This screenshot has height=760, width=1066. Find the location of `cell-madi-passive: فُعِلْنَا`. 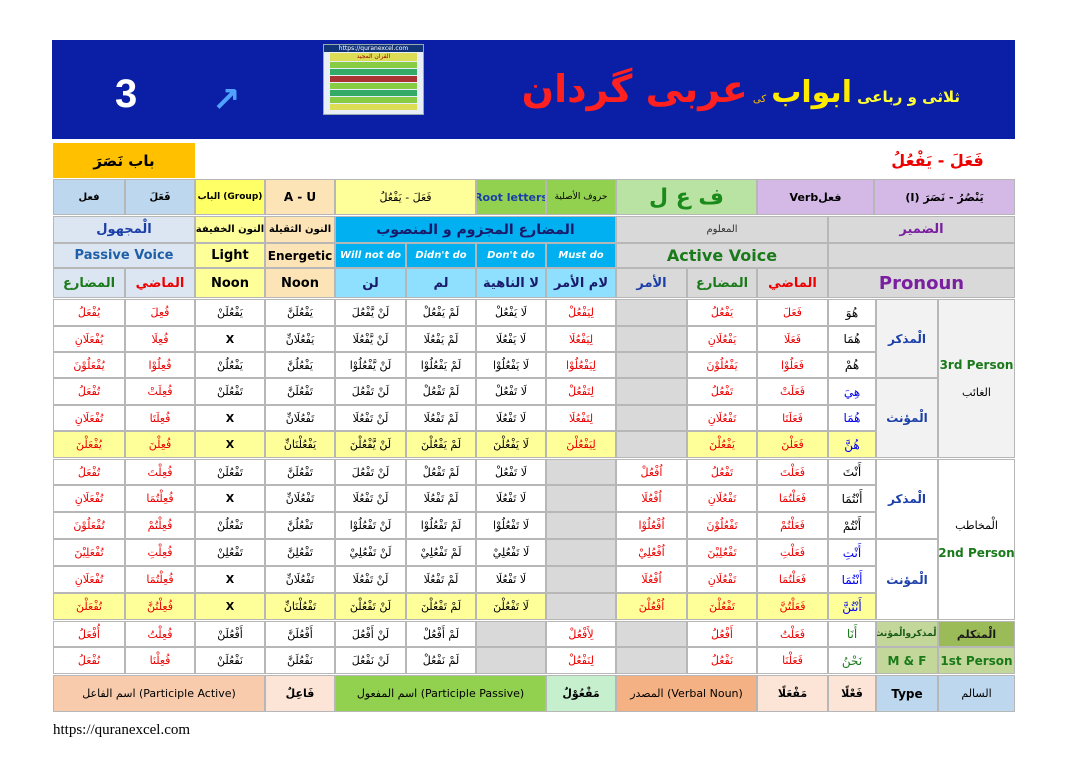

cell-madi-passive: فُعِلْنَا is located at coordinates (160, 660).